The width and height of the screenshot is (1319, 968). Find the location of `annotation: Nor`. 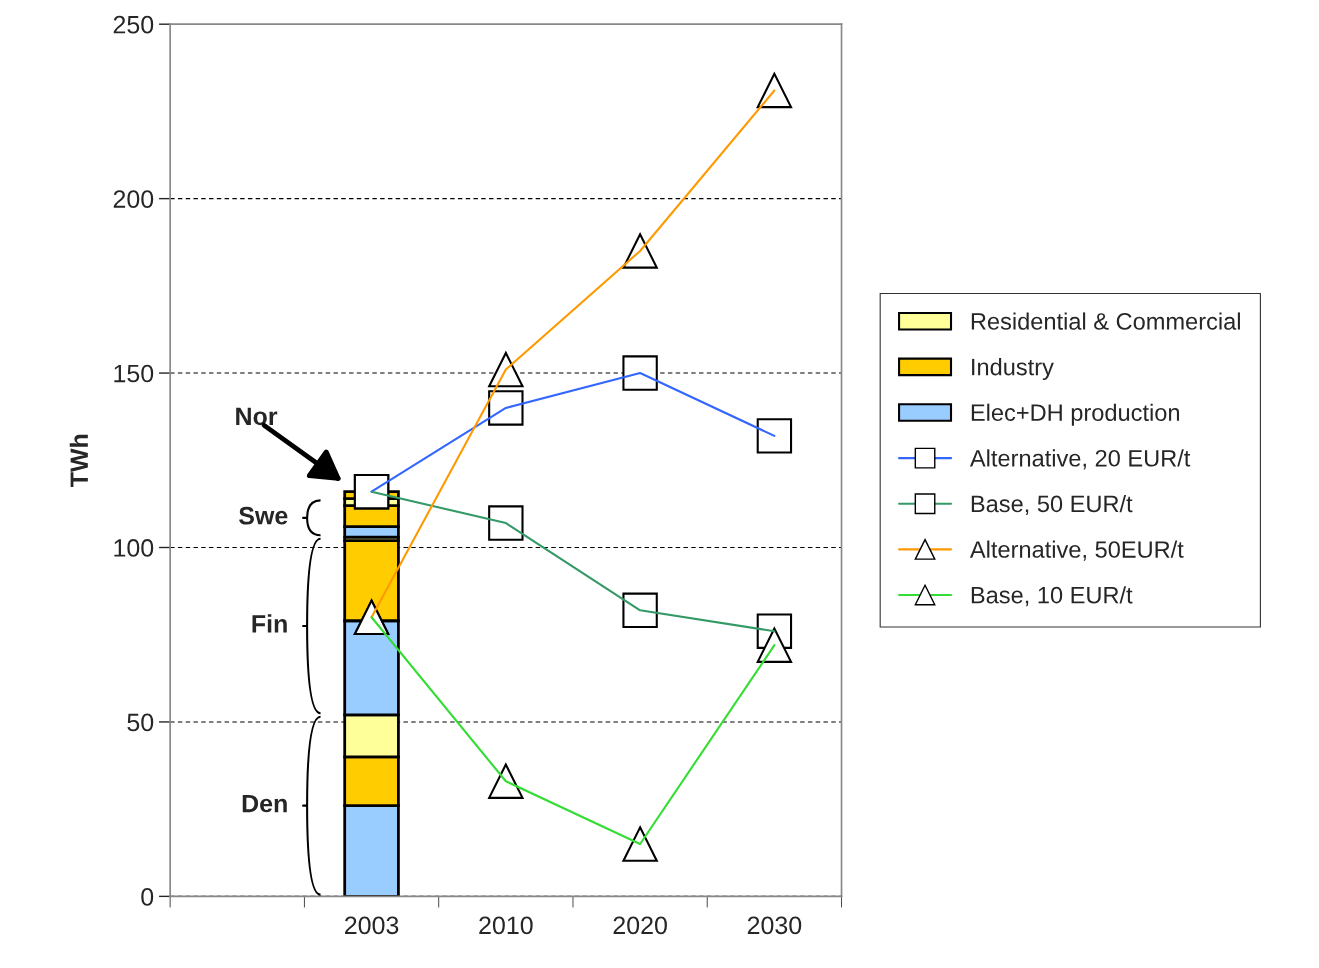

annotation: Nor is located at coordinates (257, 416).